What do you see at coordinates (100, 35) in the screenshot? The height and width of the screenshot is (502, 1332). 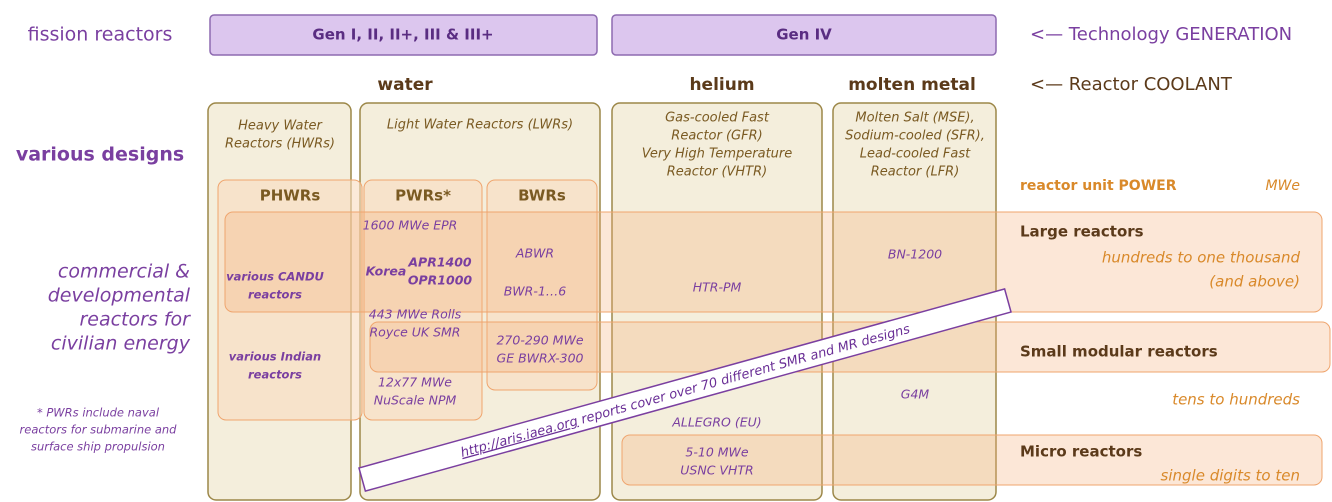 I see `row-label: fission reactors` at bounding box center [100, 35].